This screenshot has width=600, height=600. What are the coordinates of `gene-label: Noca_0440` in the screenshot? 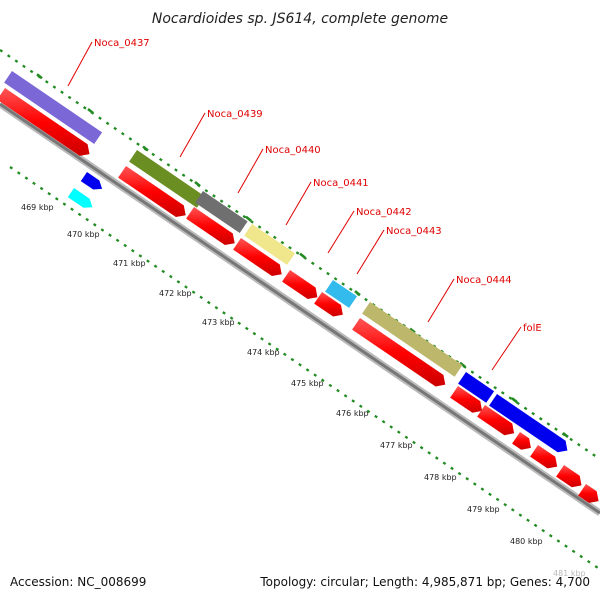 It's located at (293, 150).